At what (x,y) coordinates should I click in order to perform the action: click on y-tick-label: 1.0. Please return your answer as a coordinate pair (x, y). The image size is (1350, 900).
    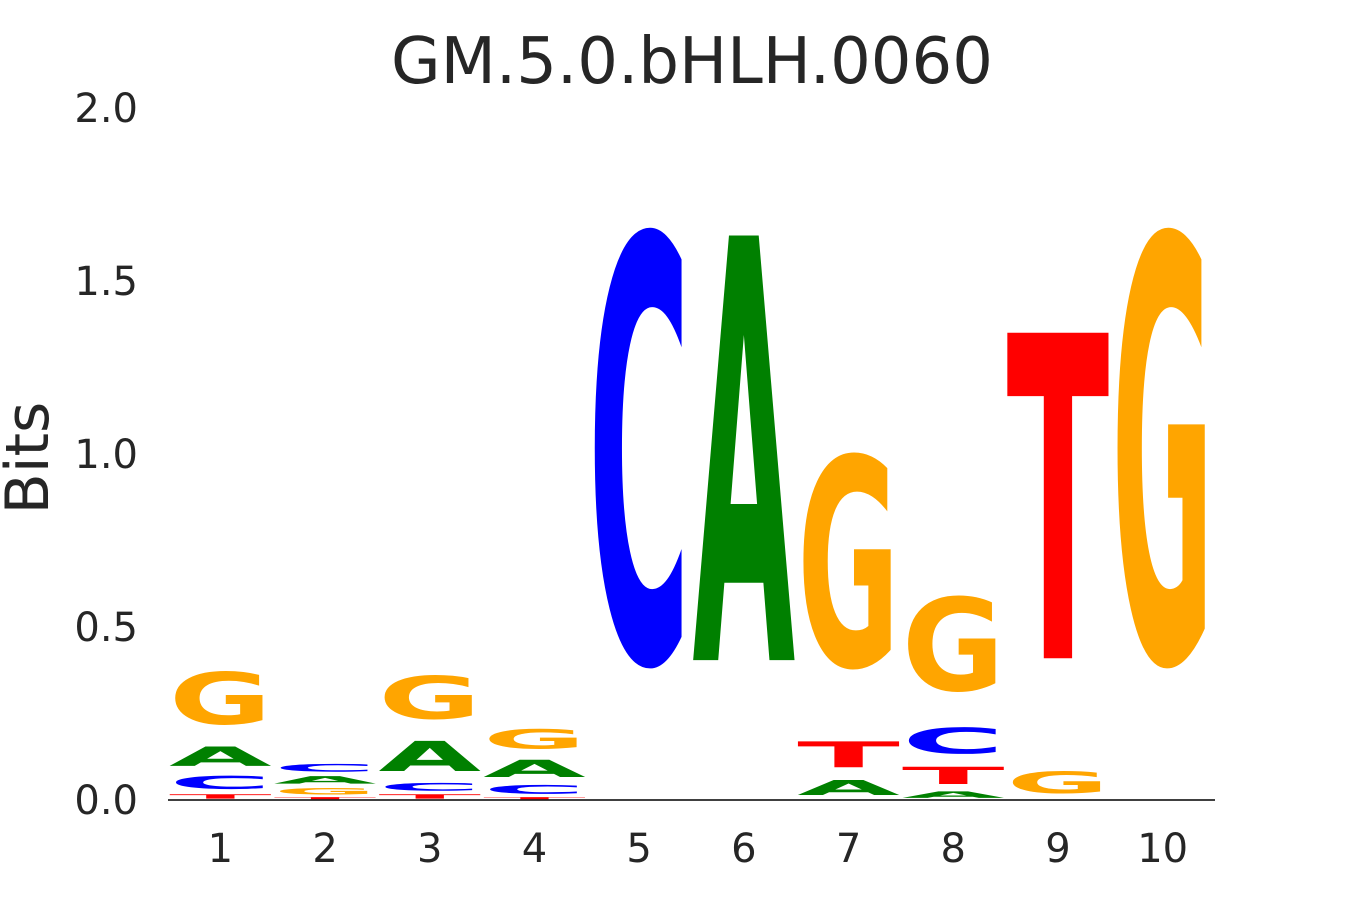
    Looking at the image, I should click on (106, 455).